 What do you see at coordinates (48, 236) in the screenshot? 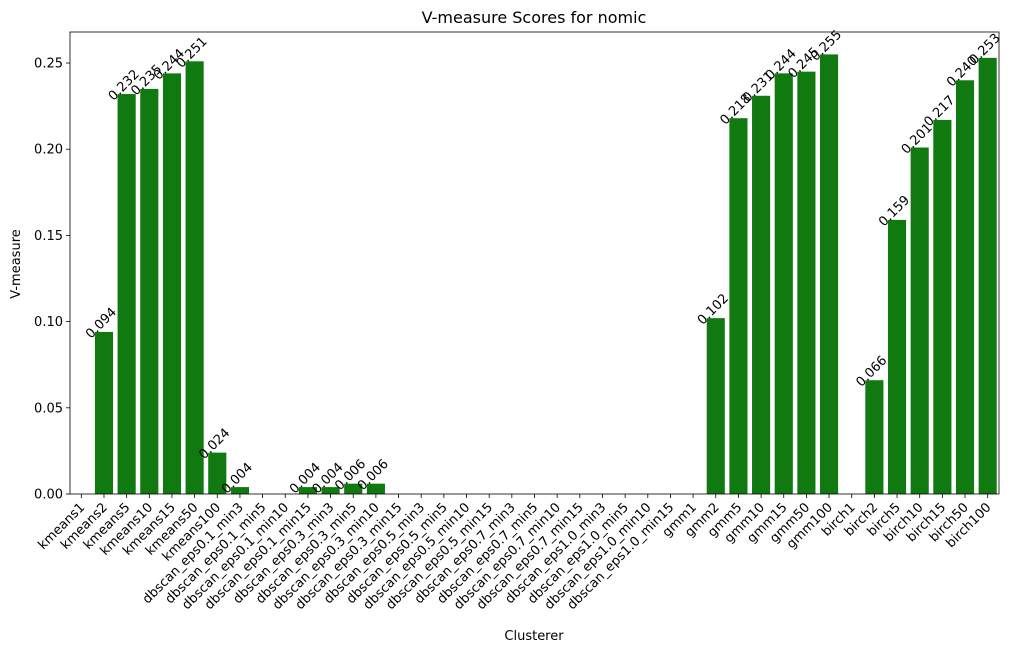
I see `y-tick-label: 0.15` at bounding box center [48, 236].